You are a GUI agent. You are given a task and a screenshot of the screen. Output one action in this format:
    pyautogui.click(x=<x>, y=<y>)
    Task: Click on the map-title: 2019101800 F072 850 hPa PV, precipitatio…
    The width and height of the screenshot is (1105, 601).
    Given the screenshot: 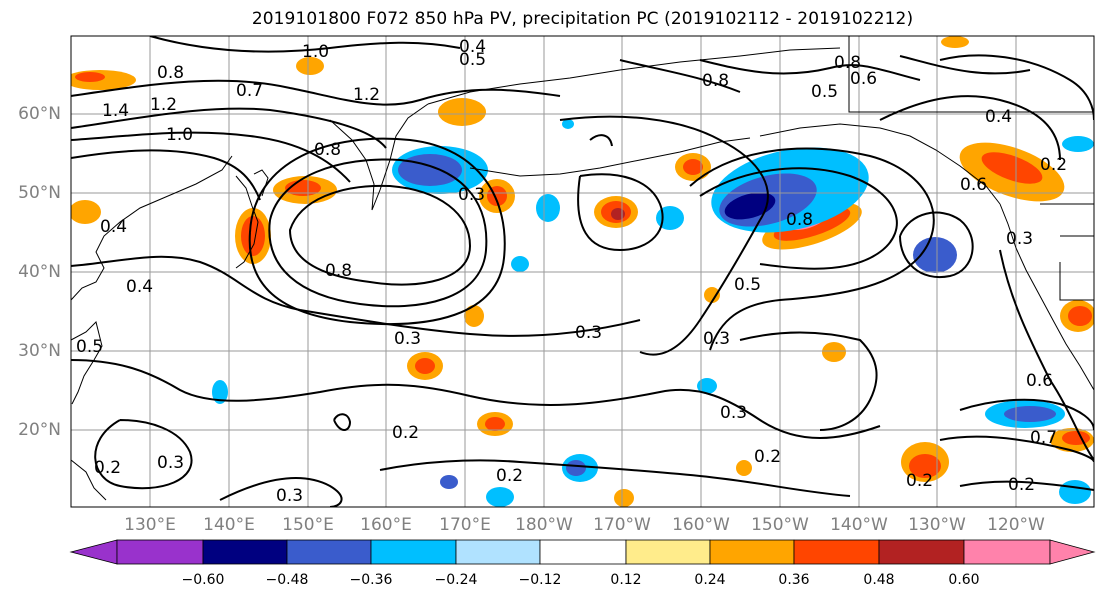 What is the action you would take?
    pyautogui.click(x=582, y=19)
    